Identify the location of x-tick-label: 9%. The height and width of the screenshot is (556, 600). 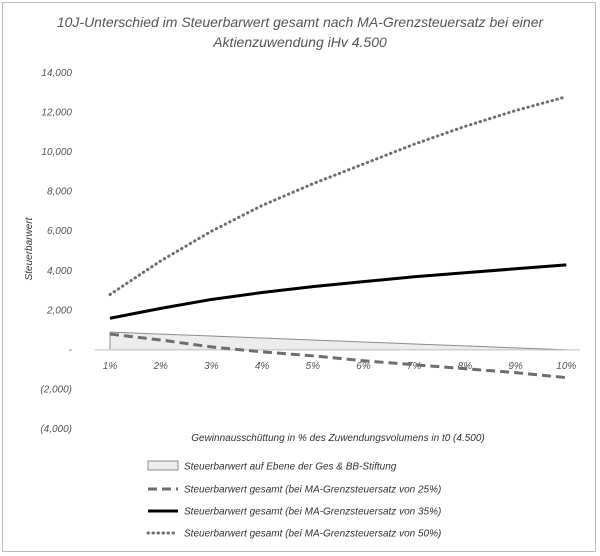
(515, 366).